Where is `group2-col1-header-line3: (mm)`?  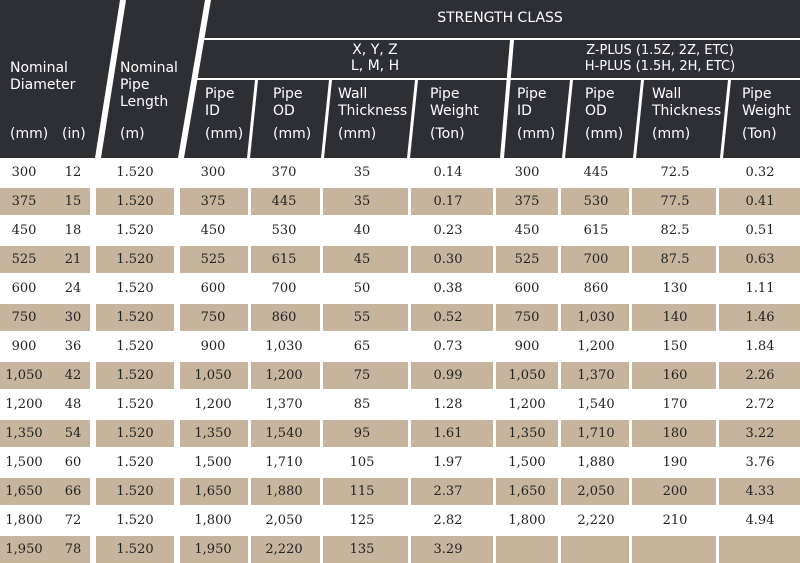 group2-col1-header-line3: (mm) is located at coordinates (536, 134).